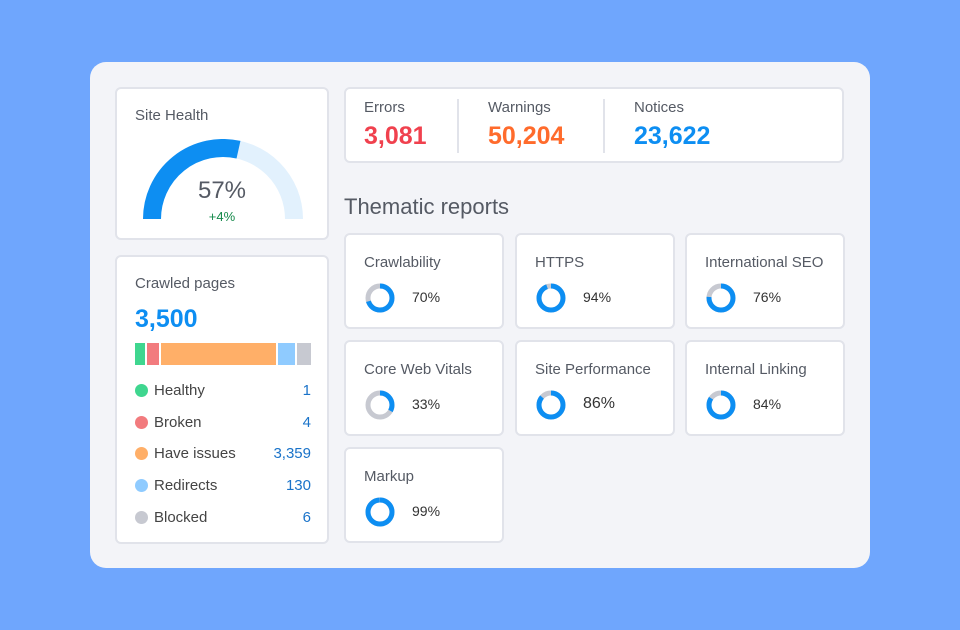 The width and height of the screenshot is (960, 630). I want to click on legend-label: Broken, so click(178, 422).